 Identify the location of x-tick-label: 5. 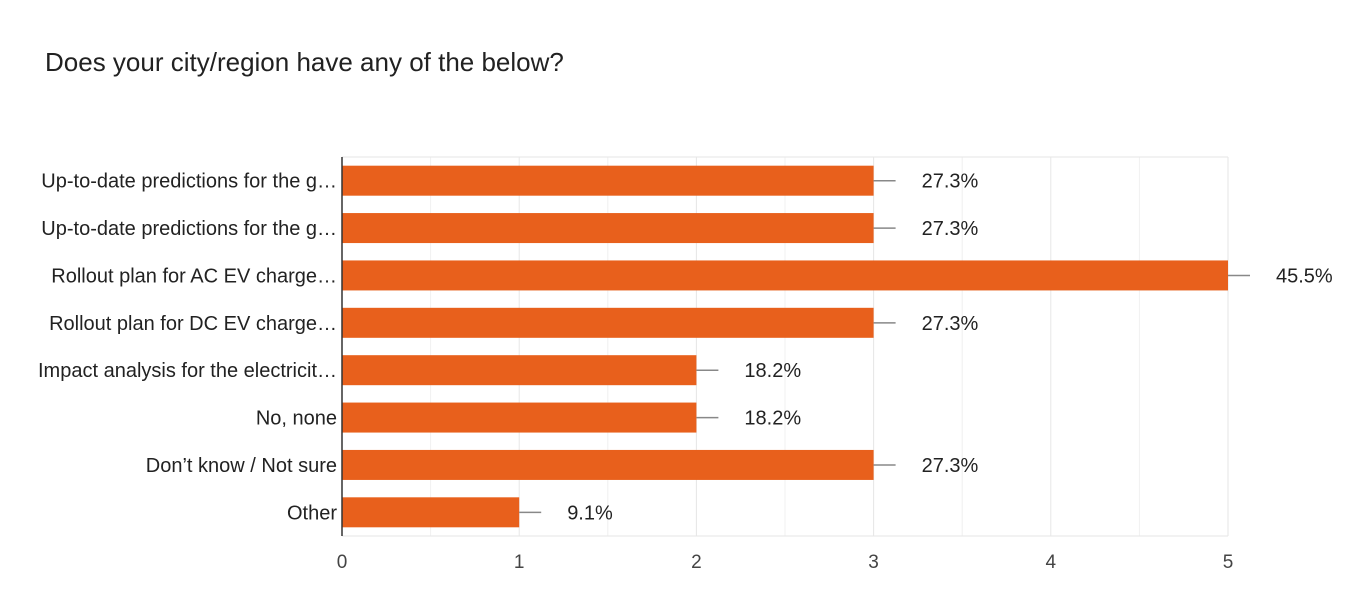
(1228, 562).